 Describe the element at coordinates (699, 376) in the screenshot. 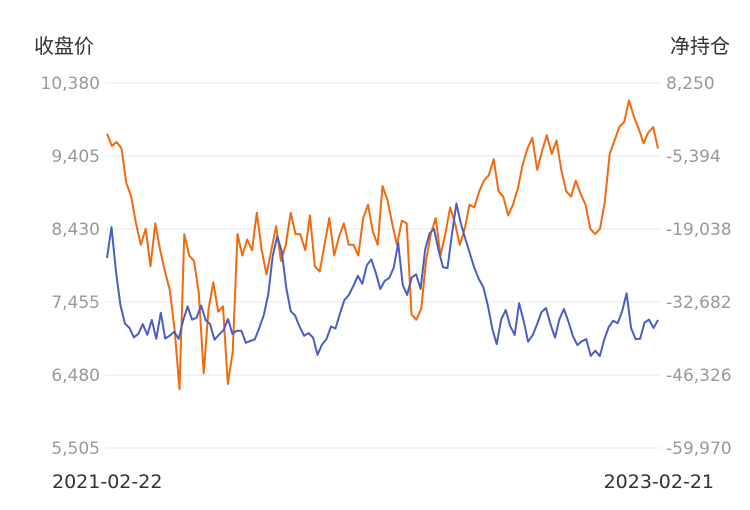

I see `right-tick-label: -46,326` at that location.